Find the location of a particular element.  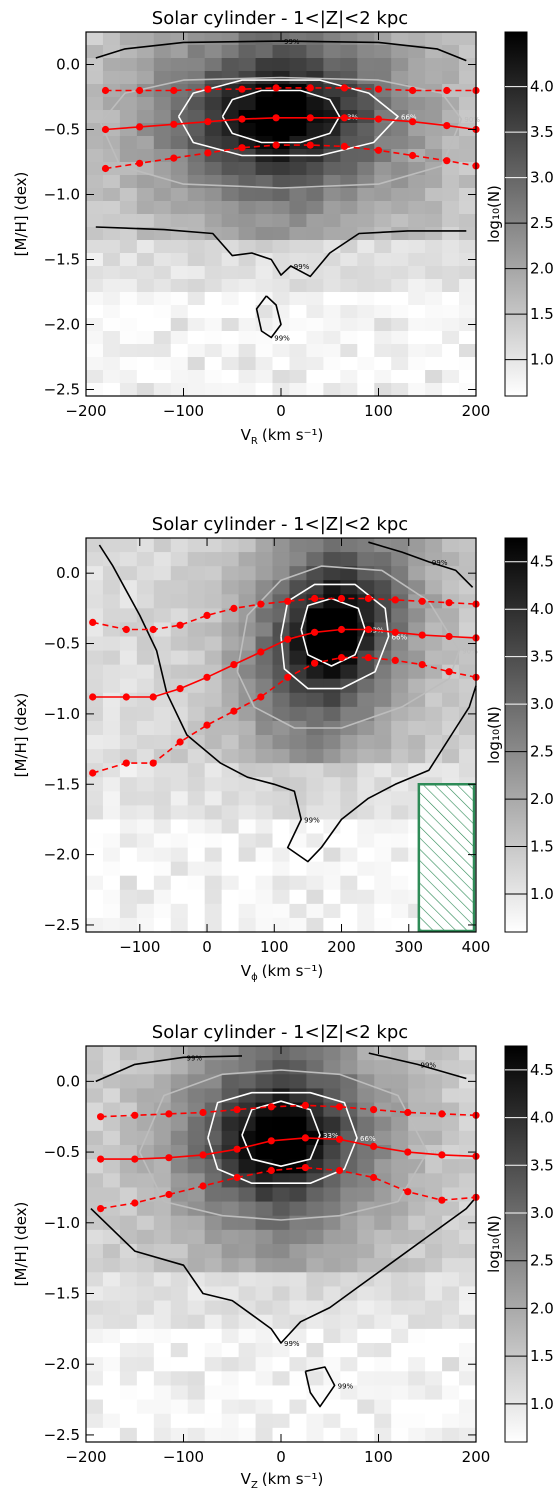

x-tick-label: 200 is located at coordinates (341, 947).